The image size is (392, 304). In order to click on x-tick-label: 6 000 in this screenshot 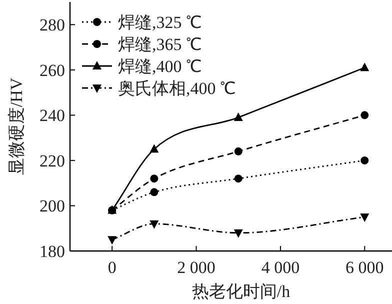, I will do `click(365, 267)`.